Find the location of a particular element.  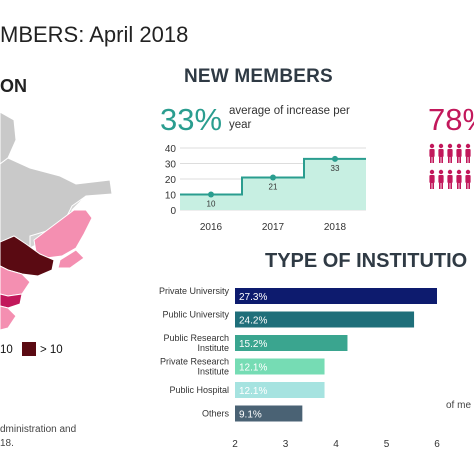

y-tick-label: 0 is located at coordinates (173, 211).